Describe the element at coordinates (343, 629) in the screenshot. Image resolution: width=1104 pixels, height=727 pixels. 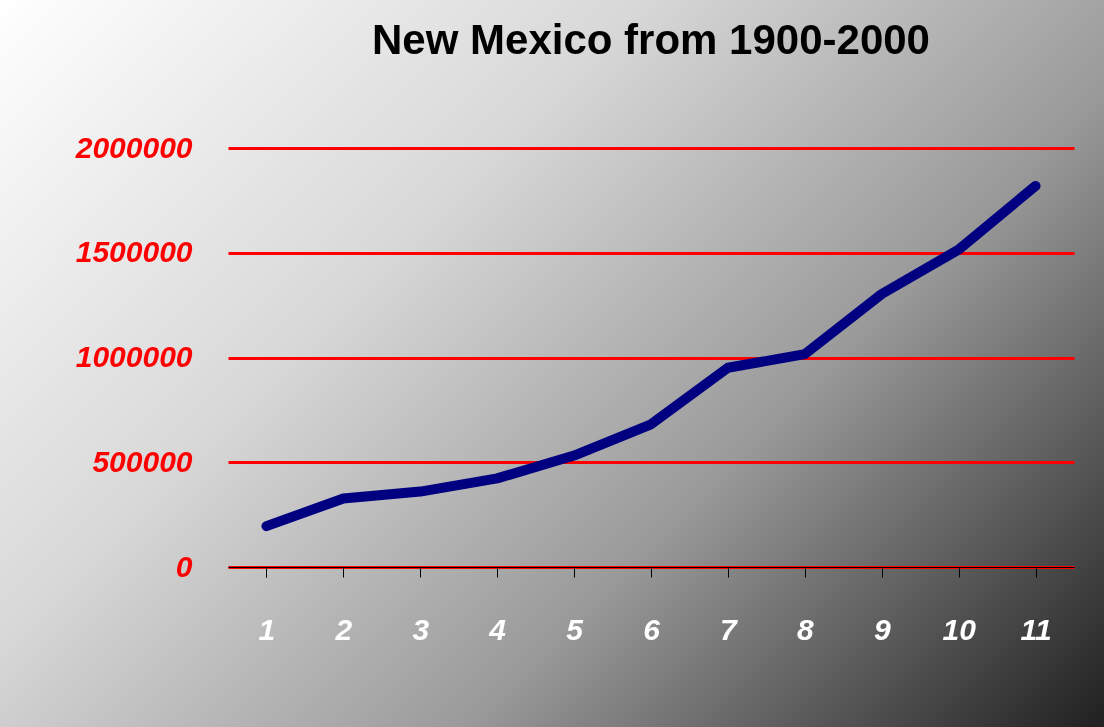
I see `x-tick-label: 2` at that location.